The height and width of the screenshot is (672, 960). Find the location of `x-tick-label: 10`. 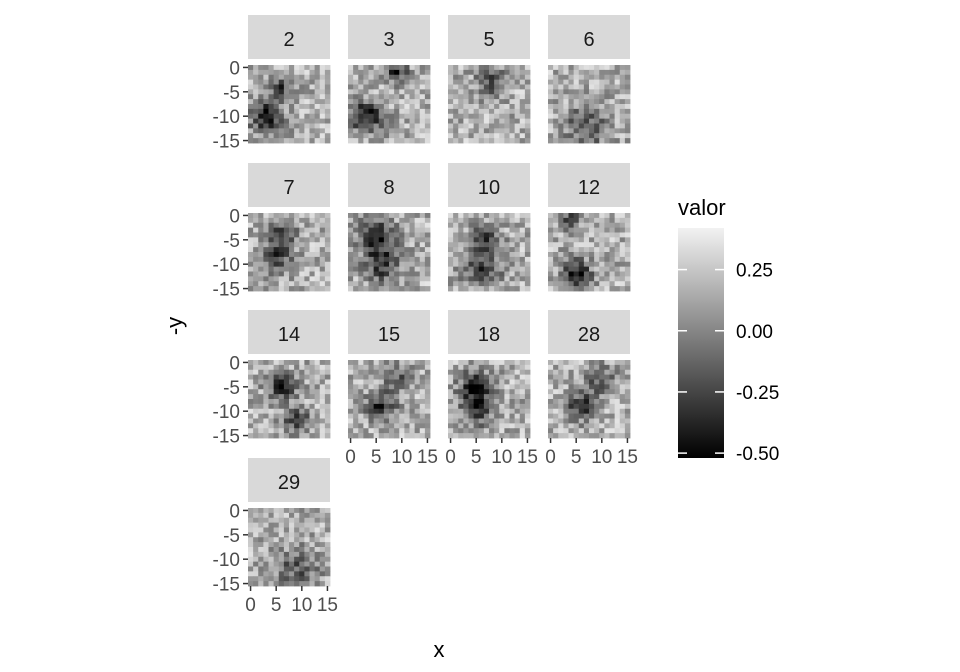

x-tick-label: 10 is located at coordinates (401, 457).